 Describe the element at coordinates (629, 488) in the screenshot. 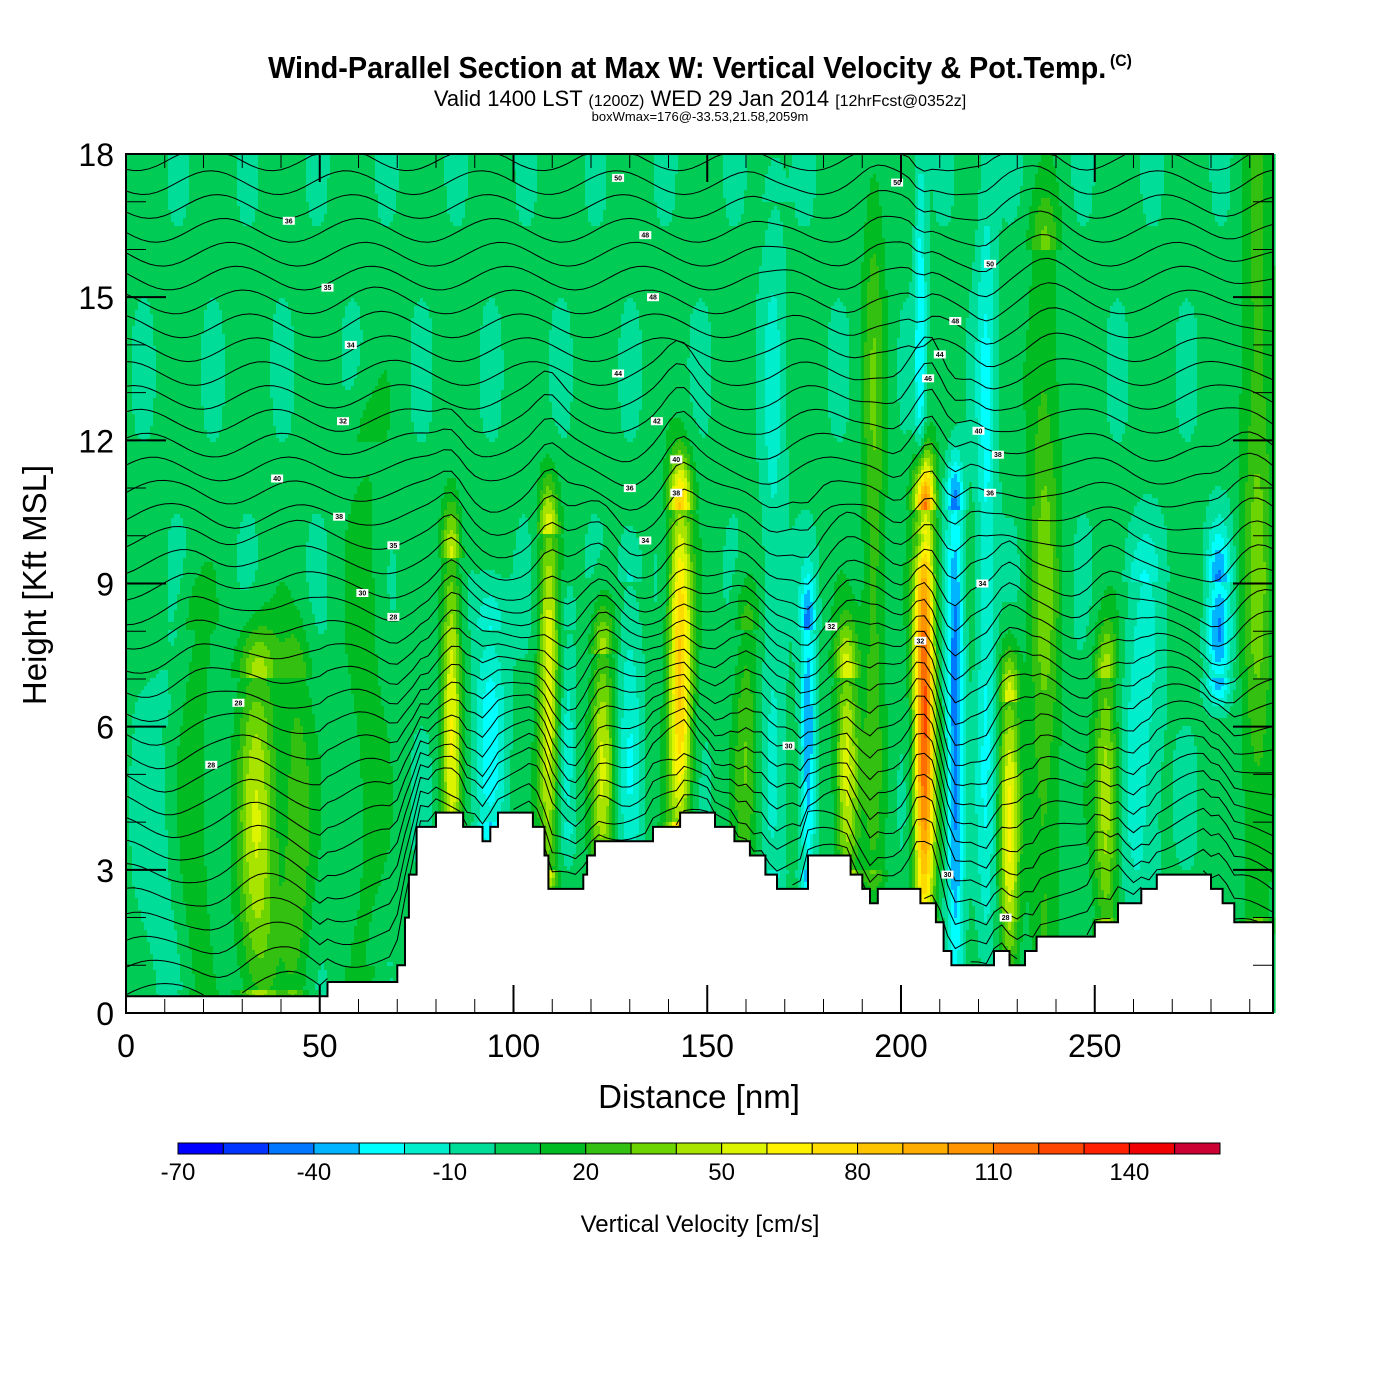

I see `contour-label-box` at that location.